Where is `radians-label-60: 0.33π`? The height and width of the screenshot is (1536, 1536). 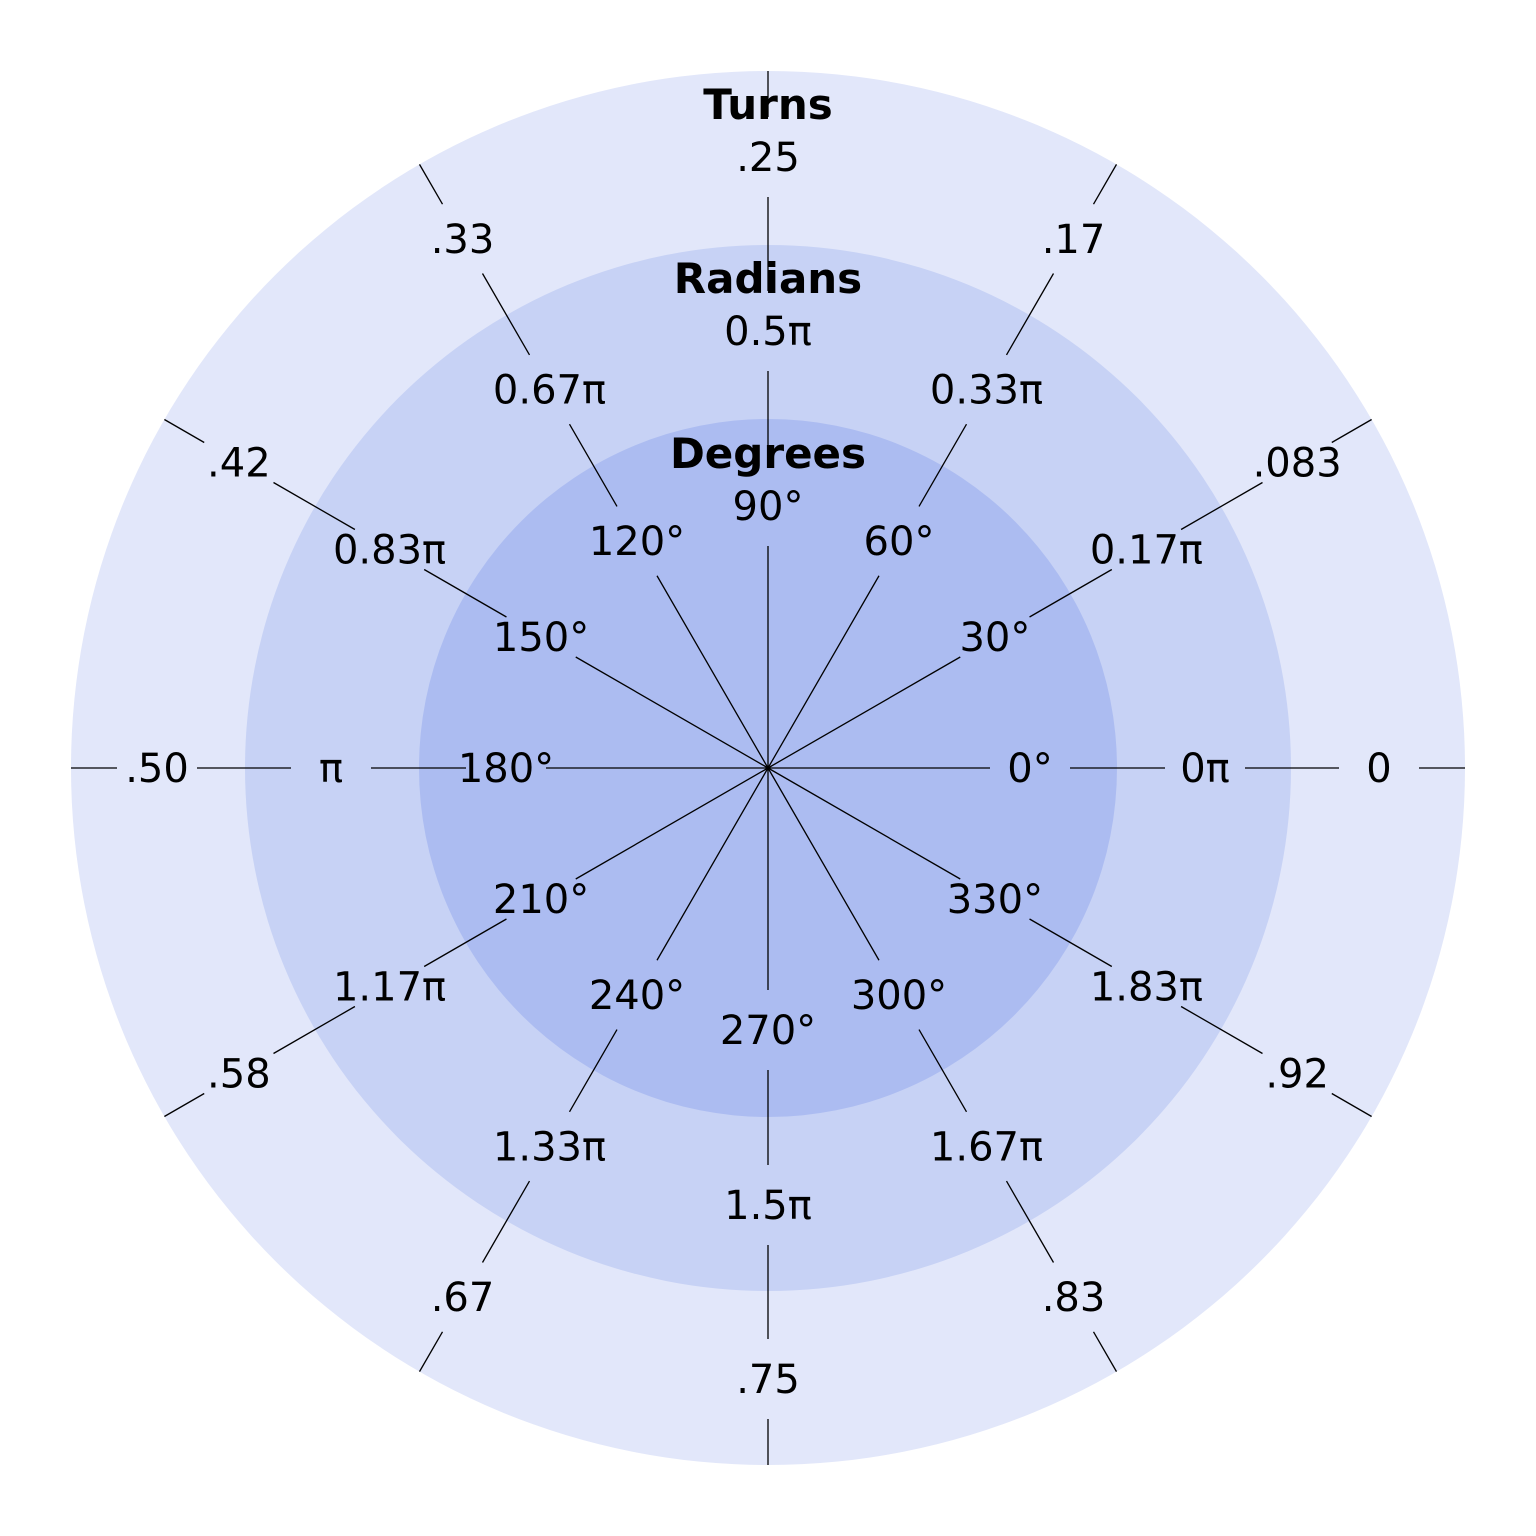 radians-label-60: 0.33π is located at coordinates (986, 391).